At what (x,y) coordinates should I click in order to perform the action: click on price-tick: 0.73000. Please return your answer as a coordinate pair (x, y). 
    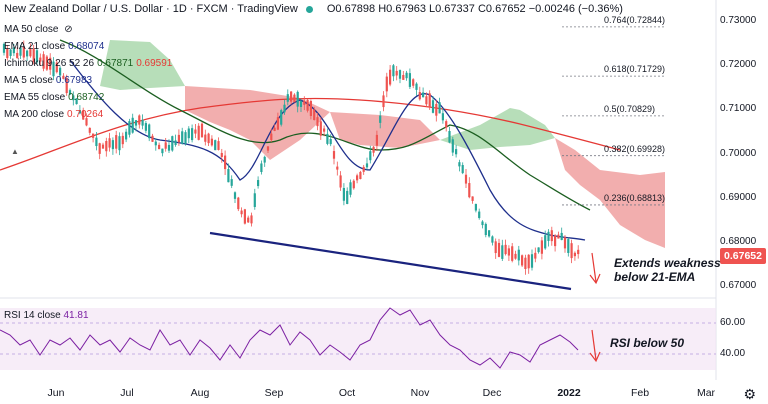
    Looking at the image, I should click on (738, 20).